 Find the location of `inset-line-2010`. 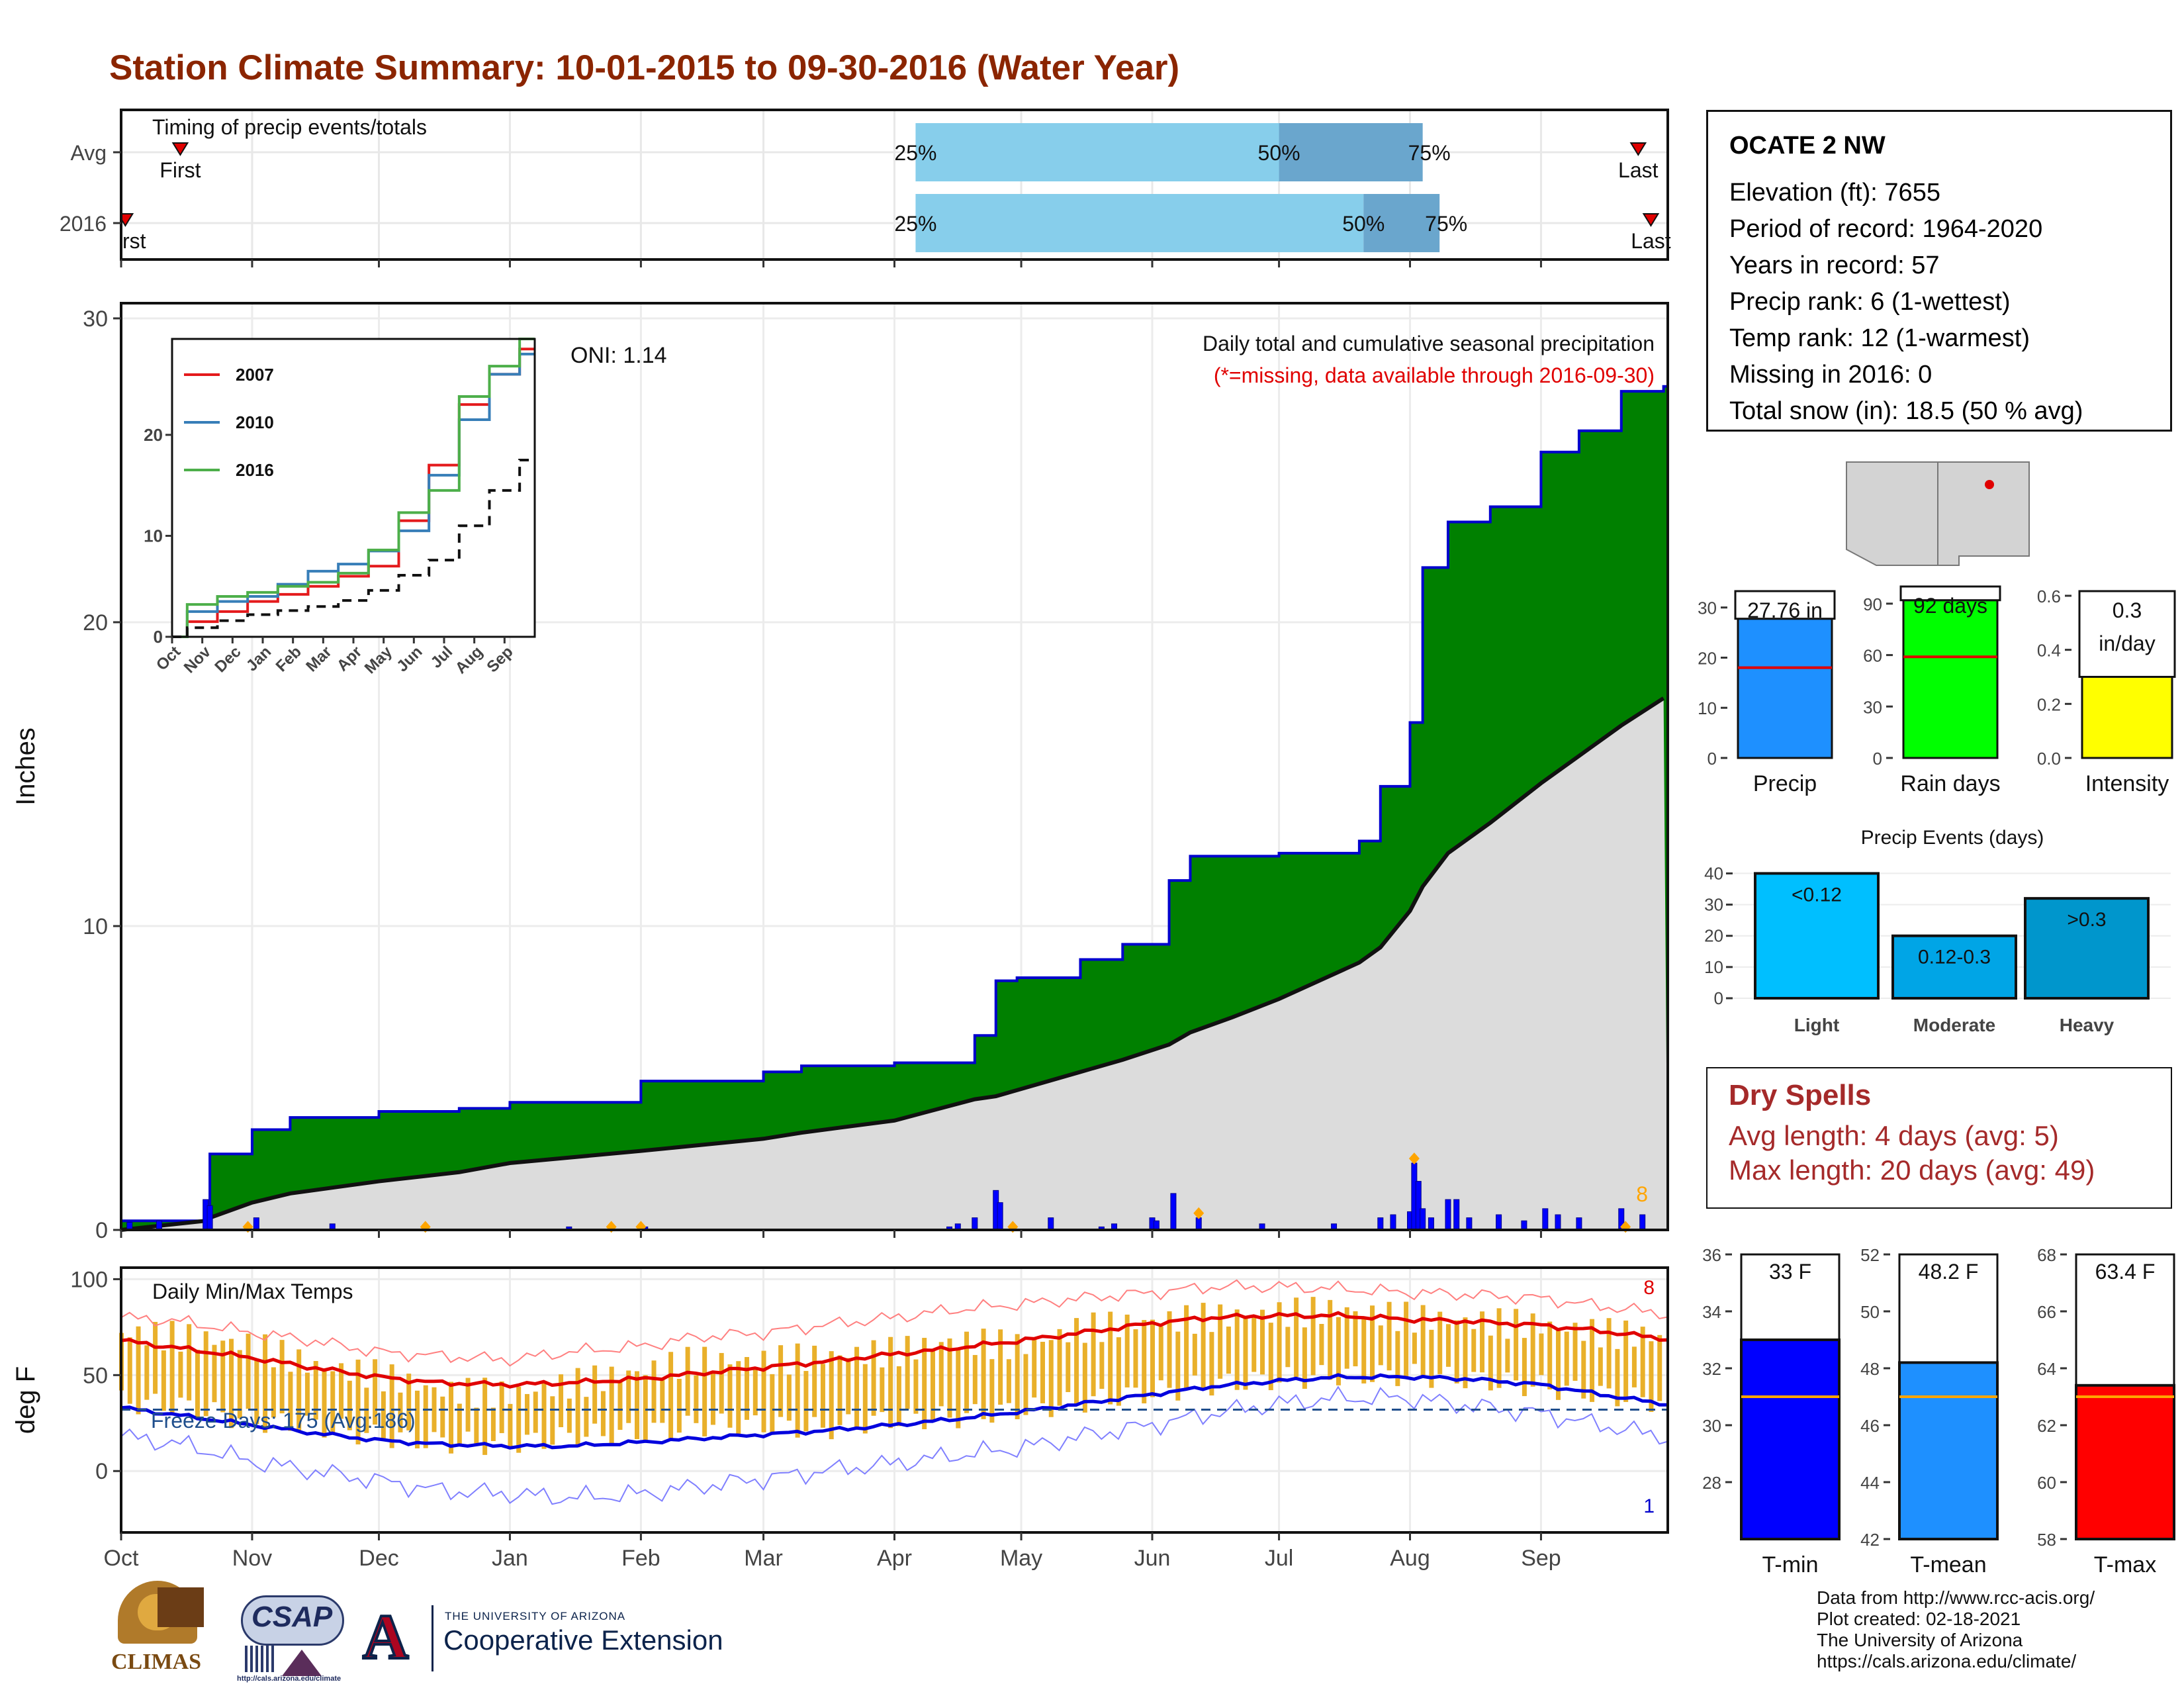

inset-line-2010 is located at coordinates (353, 495).